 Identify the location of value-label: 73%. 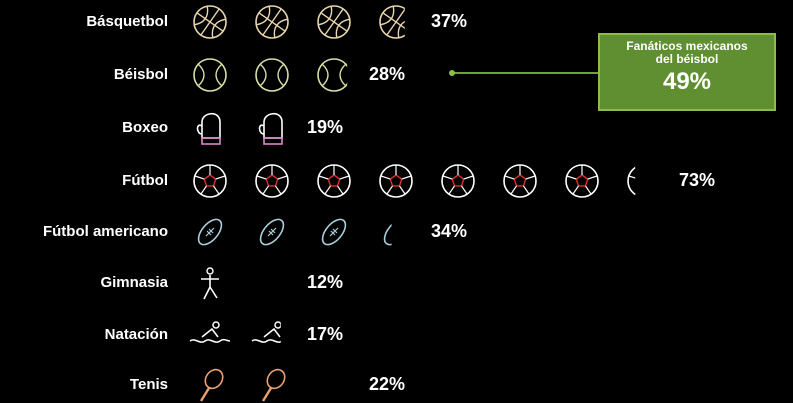
(697, 180).